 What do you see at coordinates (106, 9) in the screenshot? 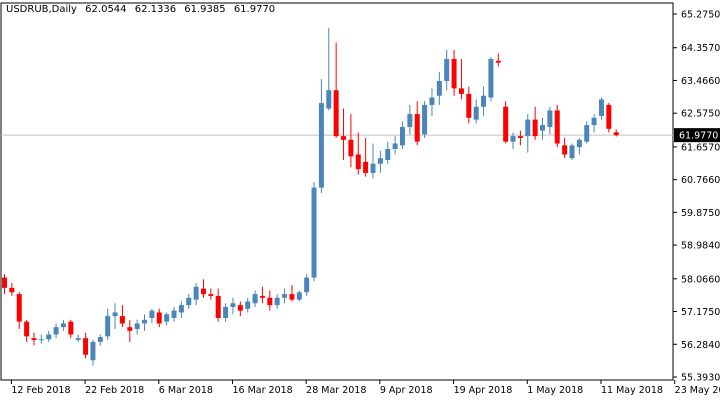
I see `open-value: 62.0544` at bounding box center [106, 9].